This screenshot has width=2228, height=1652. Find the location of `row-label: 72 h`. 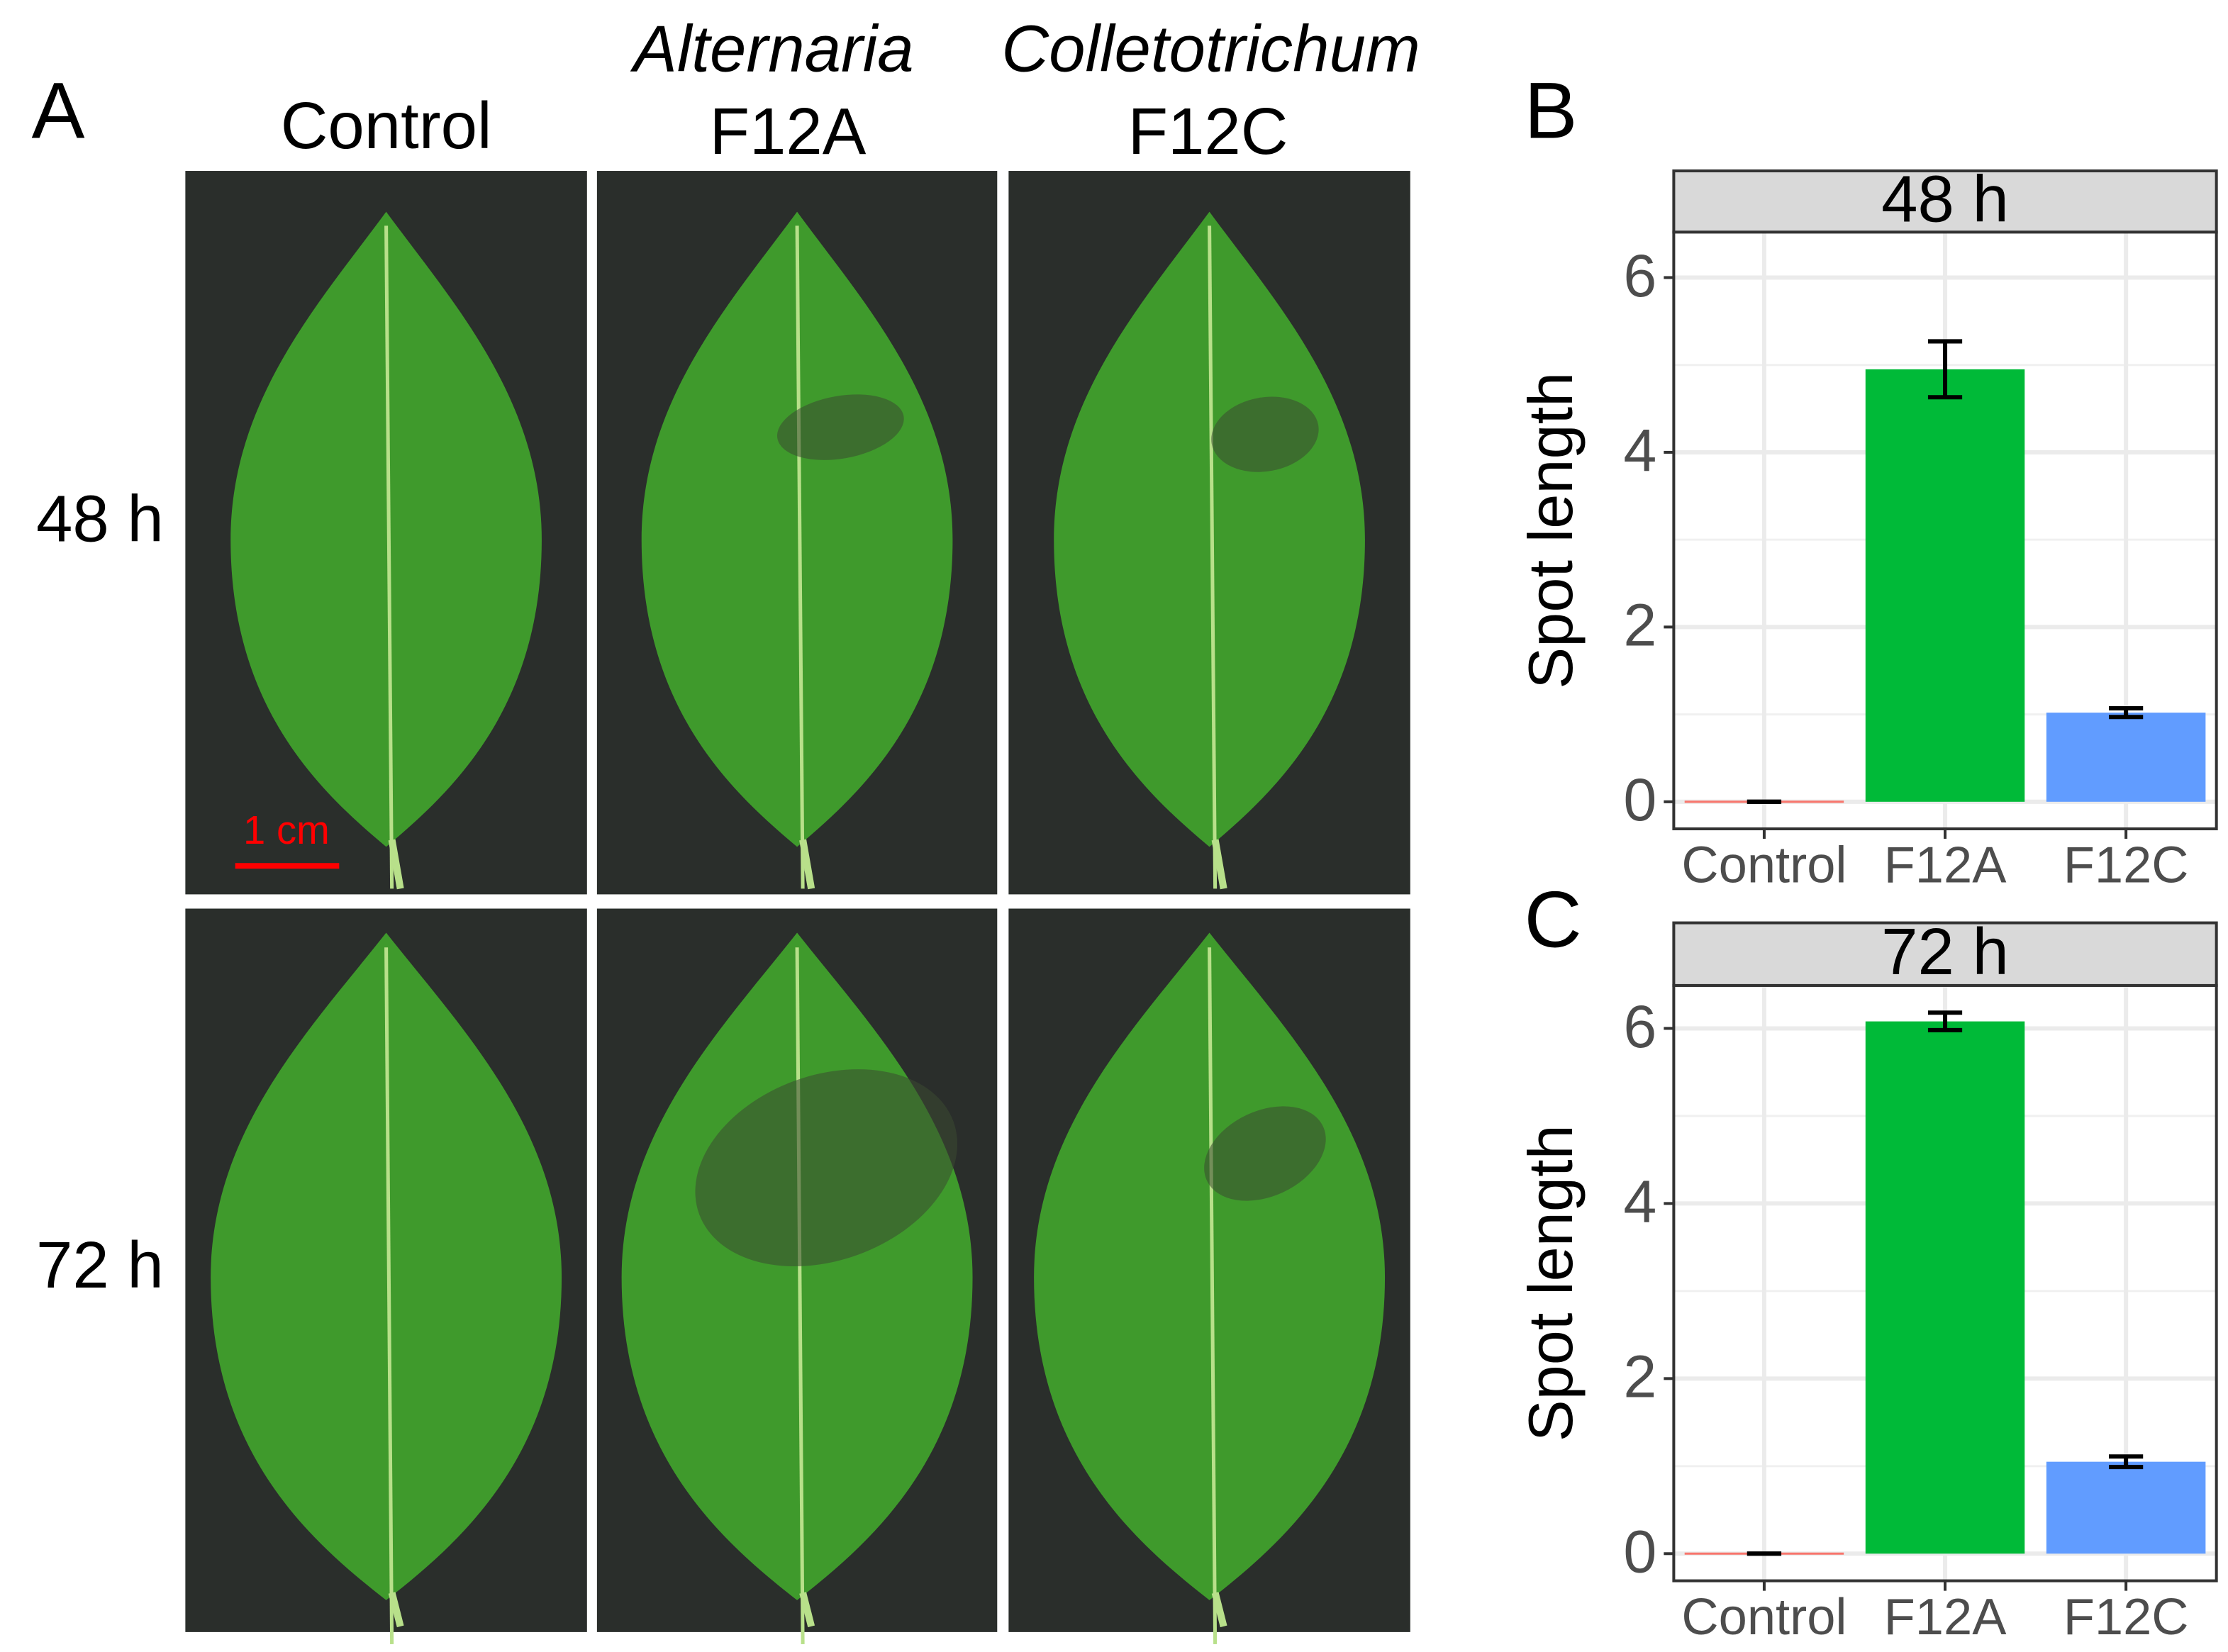

row-label: 72 h is located at coordinates (100, 1265).